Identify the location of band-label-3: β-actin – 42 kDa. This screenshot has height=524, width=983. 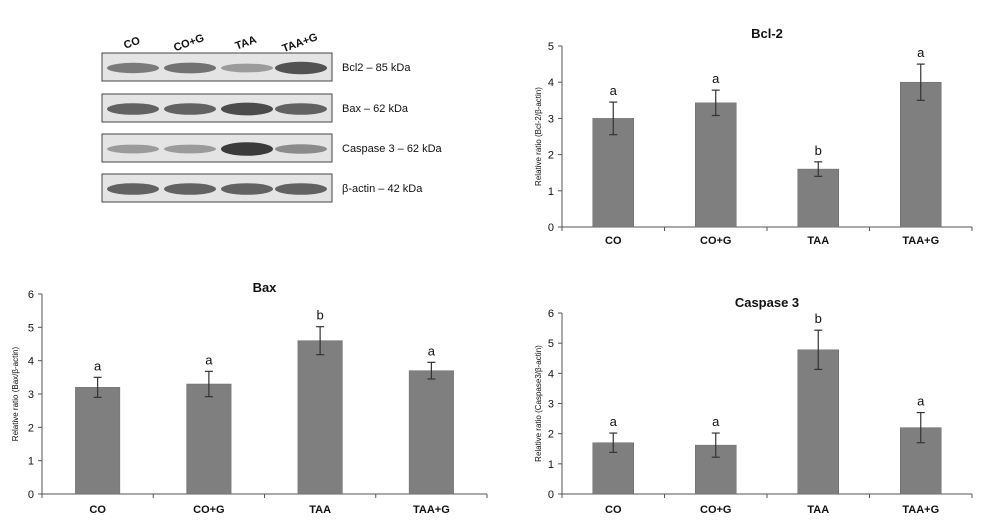
(382, 189).